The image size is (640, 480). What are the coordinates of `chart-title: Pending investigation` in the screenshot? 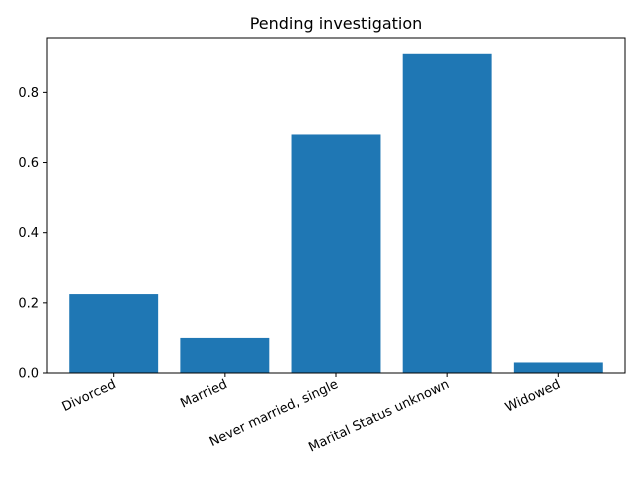 It's located at (336, 23).